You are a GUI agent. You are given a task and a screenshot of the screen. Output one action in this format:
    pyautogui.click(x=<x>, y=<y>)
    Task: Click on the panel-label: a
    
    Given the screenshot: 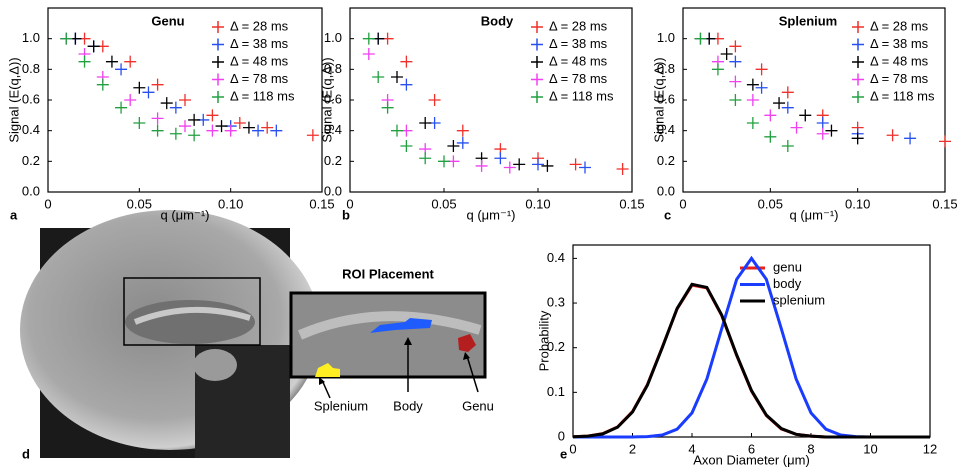 What is the action you would take?
    pyautogui.click(x=14, y=214)
    